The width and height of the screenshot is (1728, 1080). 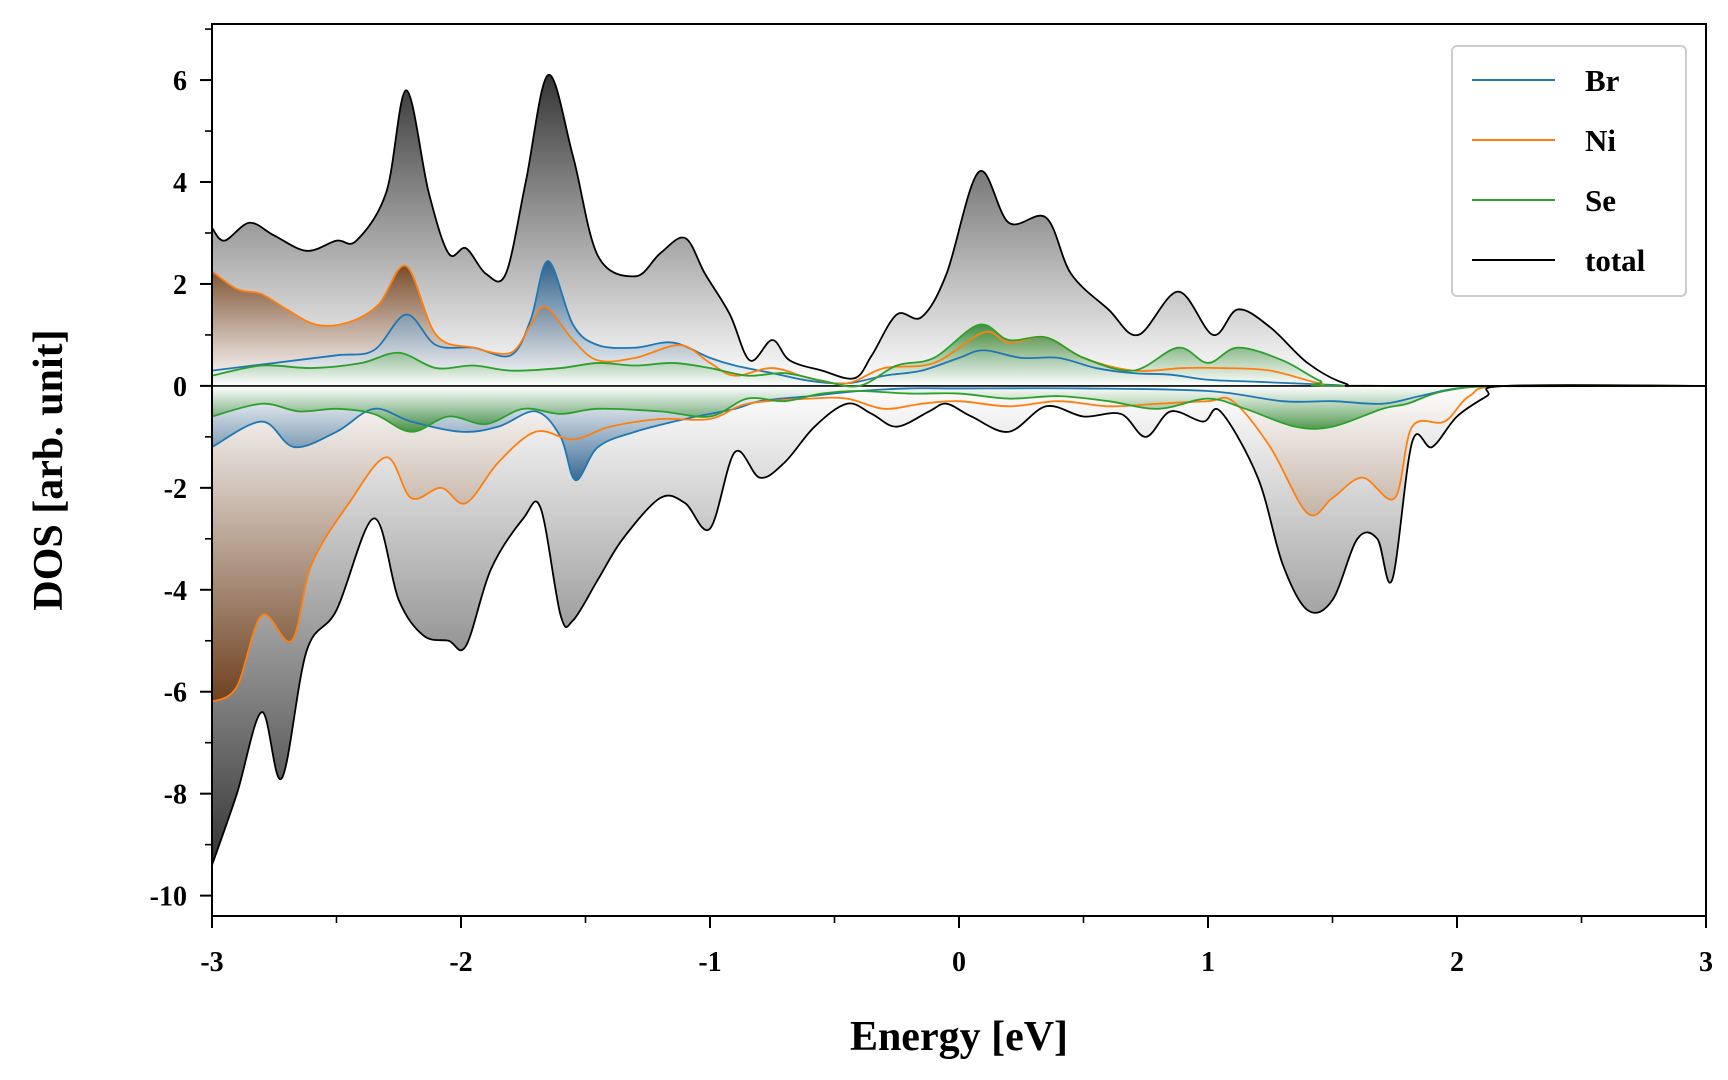 What do you see at coordinates (1457, 962) in the screenshot?
I see `x-tick-label: 2` at bounding box center [1457, 962].